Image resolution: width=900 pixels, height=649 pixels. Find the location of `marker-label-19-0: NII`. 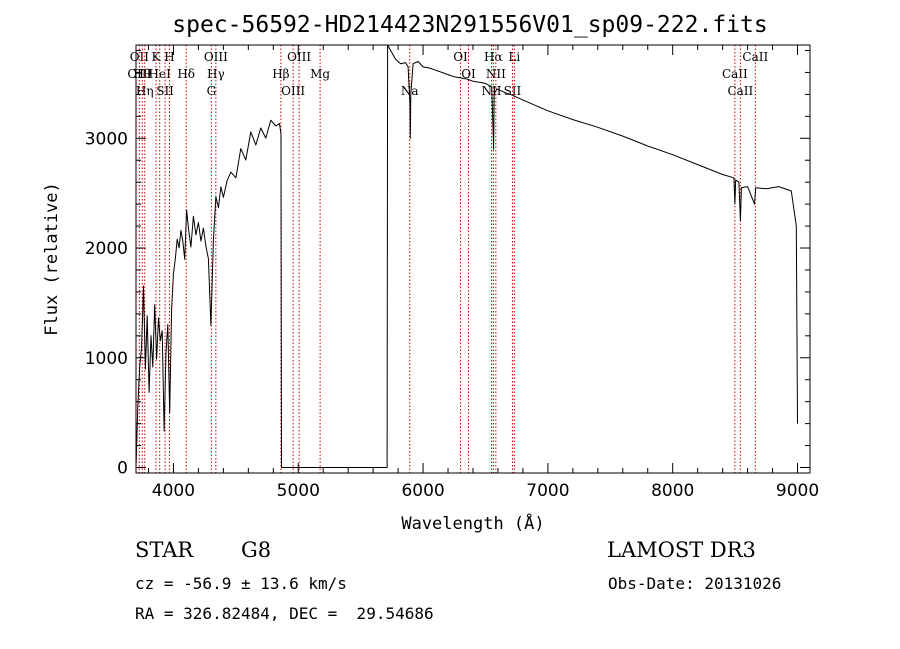

marker-label-19-0: NII is located at coordinates (496, 74).